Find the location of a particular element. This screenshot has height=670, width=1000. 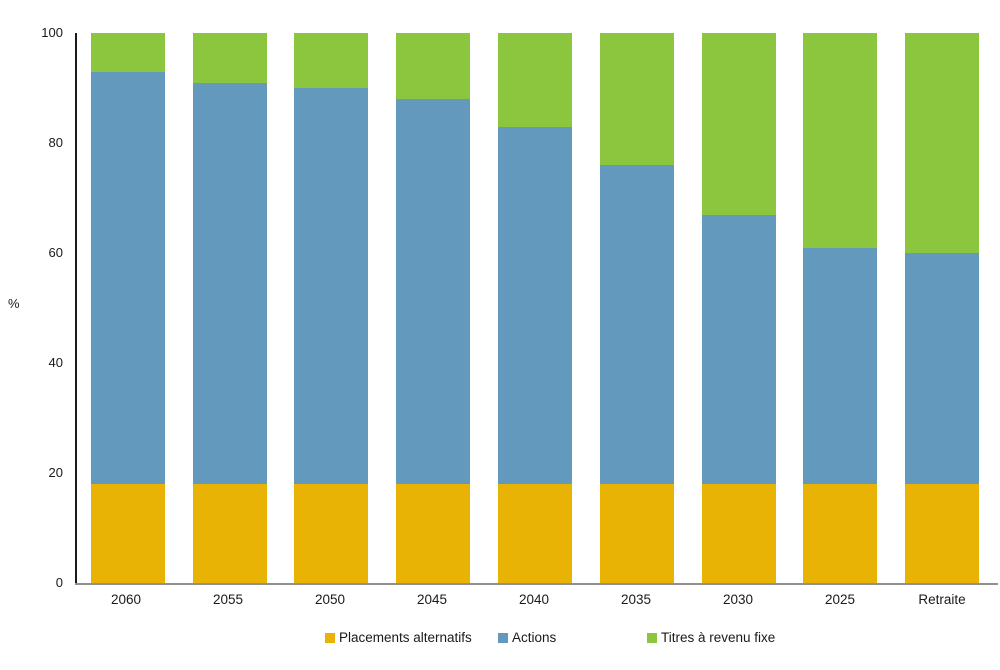

legend-item-actions: Actions is located at coordinates (527, 637).